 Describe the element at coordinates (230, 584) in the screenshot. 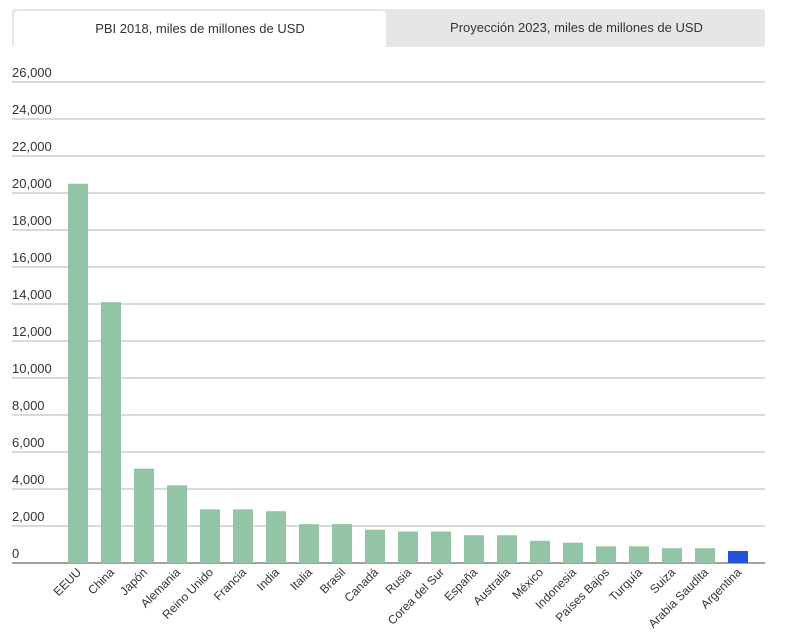

I see `x-tick-label: Francia` at that location.